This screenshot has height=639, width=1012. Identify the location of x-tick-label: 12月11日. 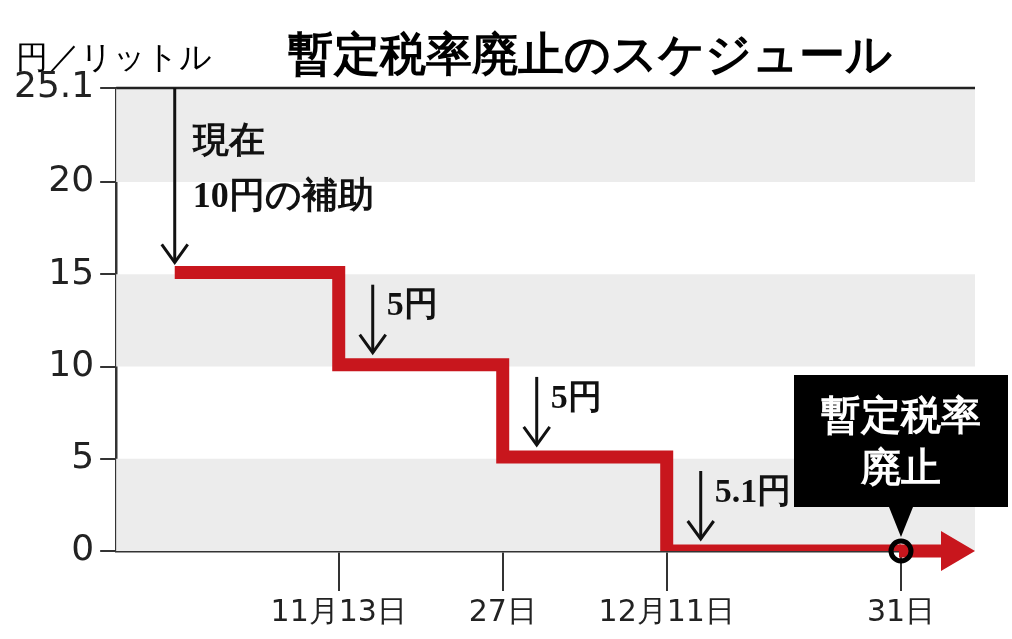
(666, 610).